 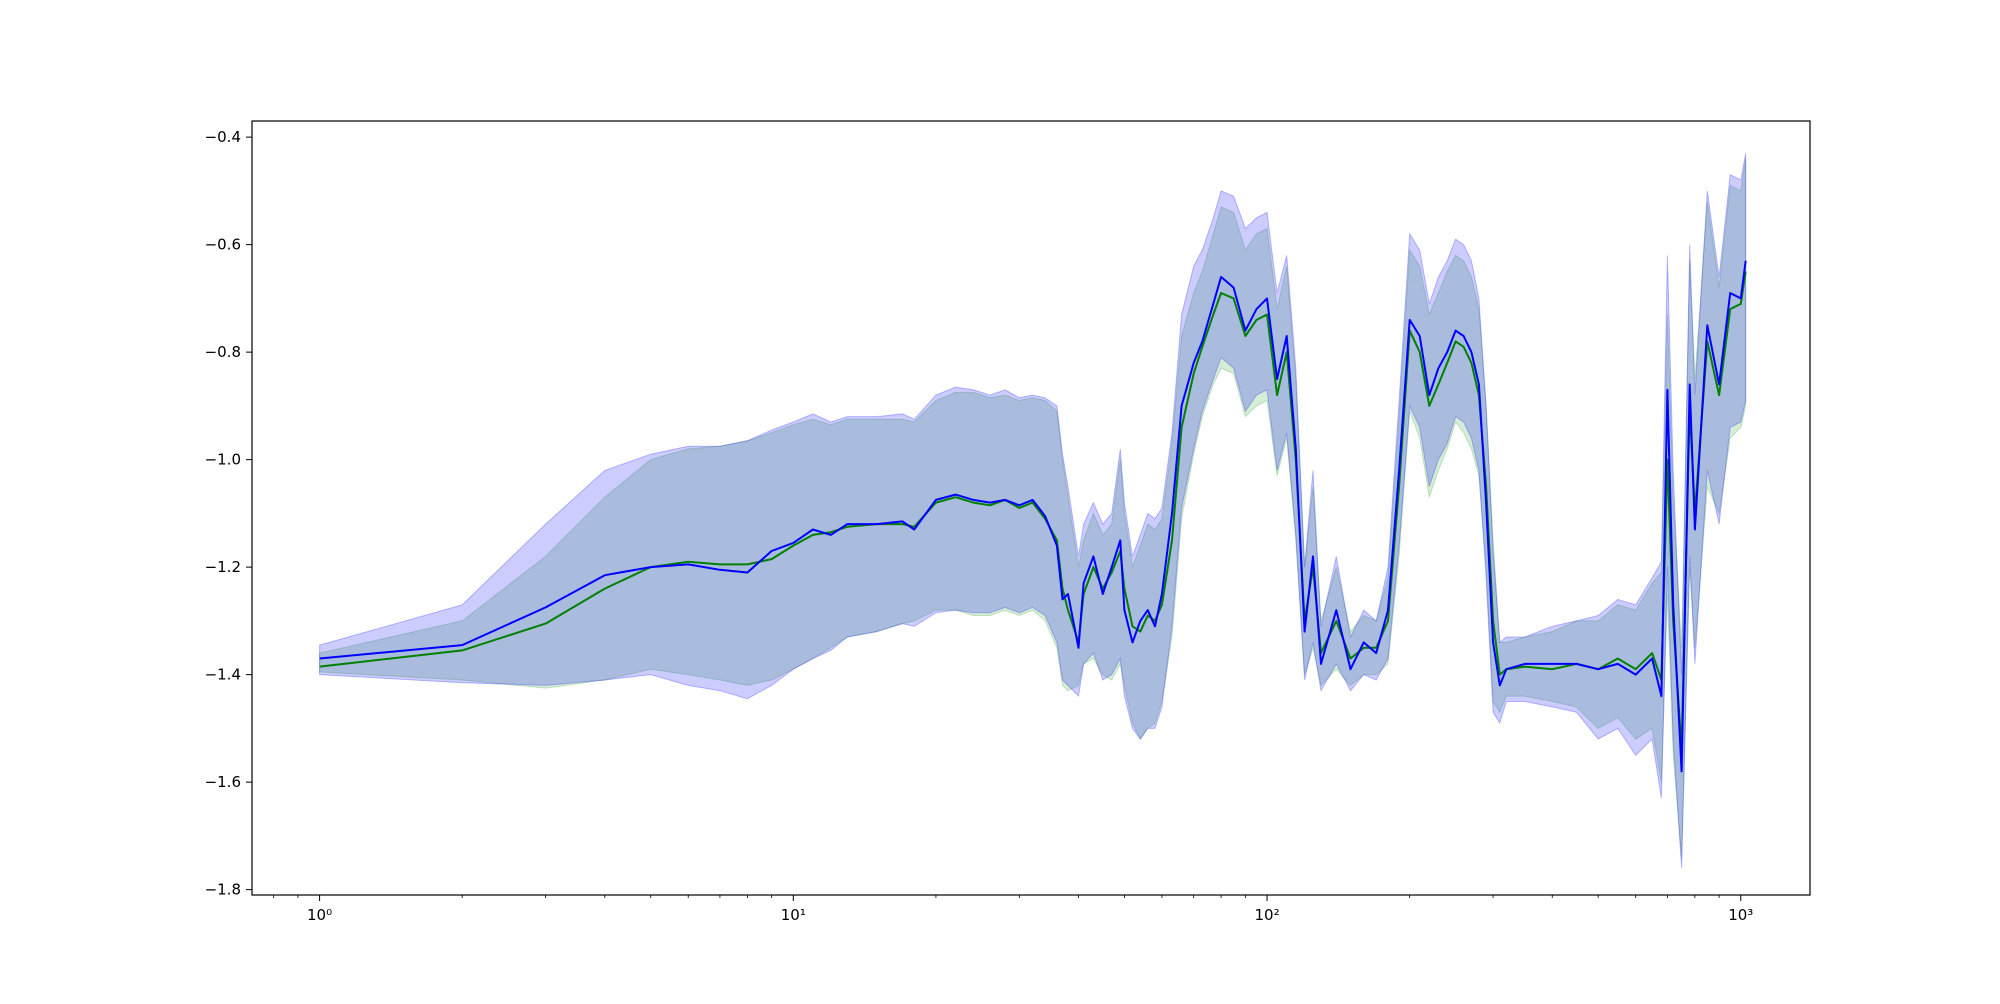 What do you see at coordinates (223, 890) in the screenshot?
I see `y-tick-label: −1.8` at bounding box center [223, 890].